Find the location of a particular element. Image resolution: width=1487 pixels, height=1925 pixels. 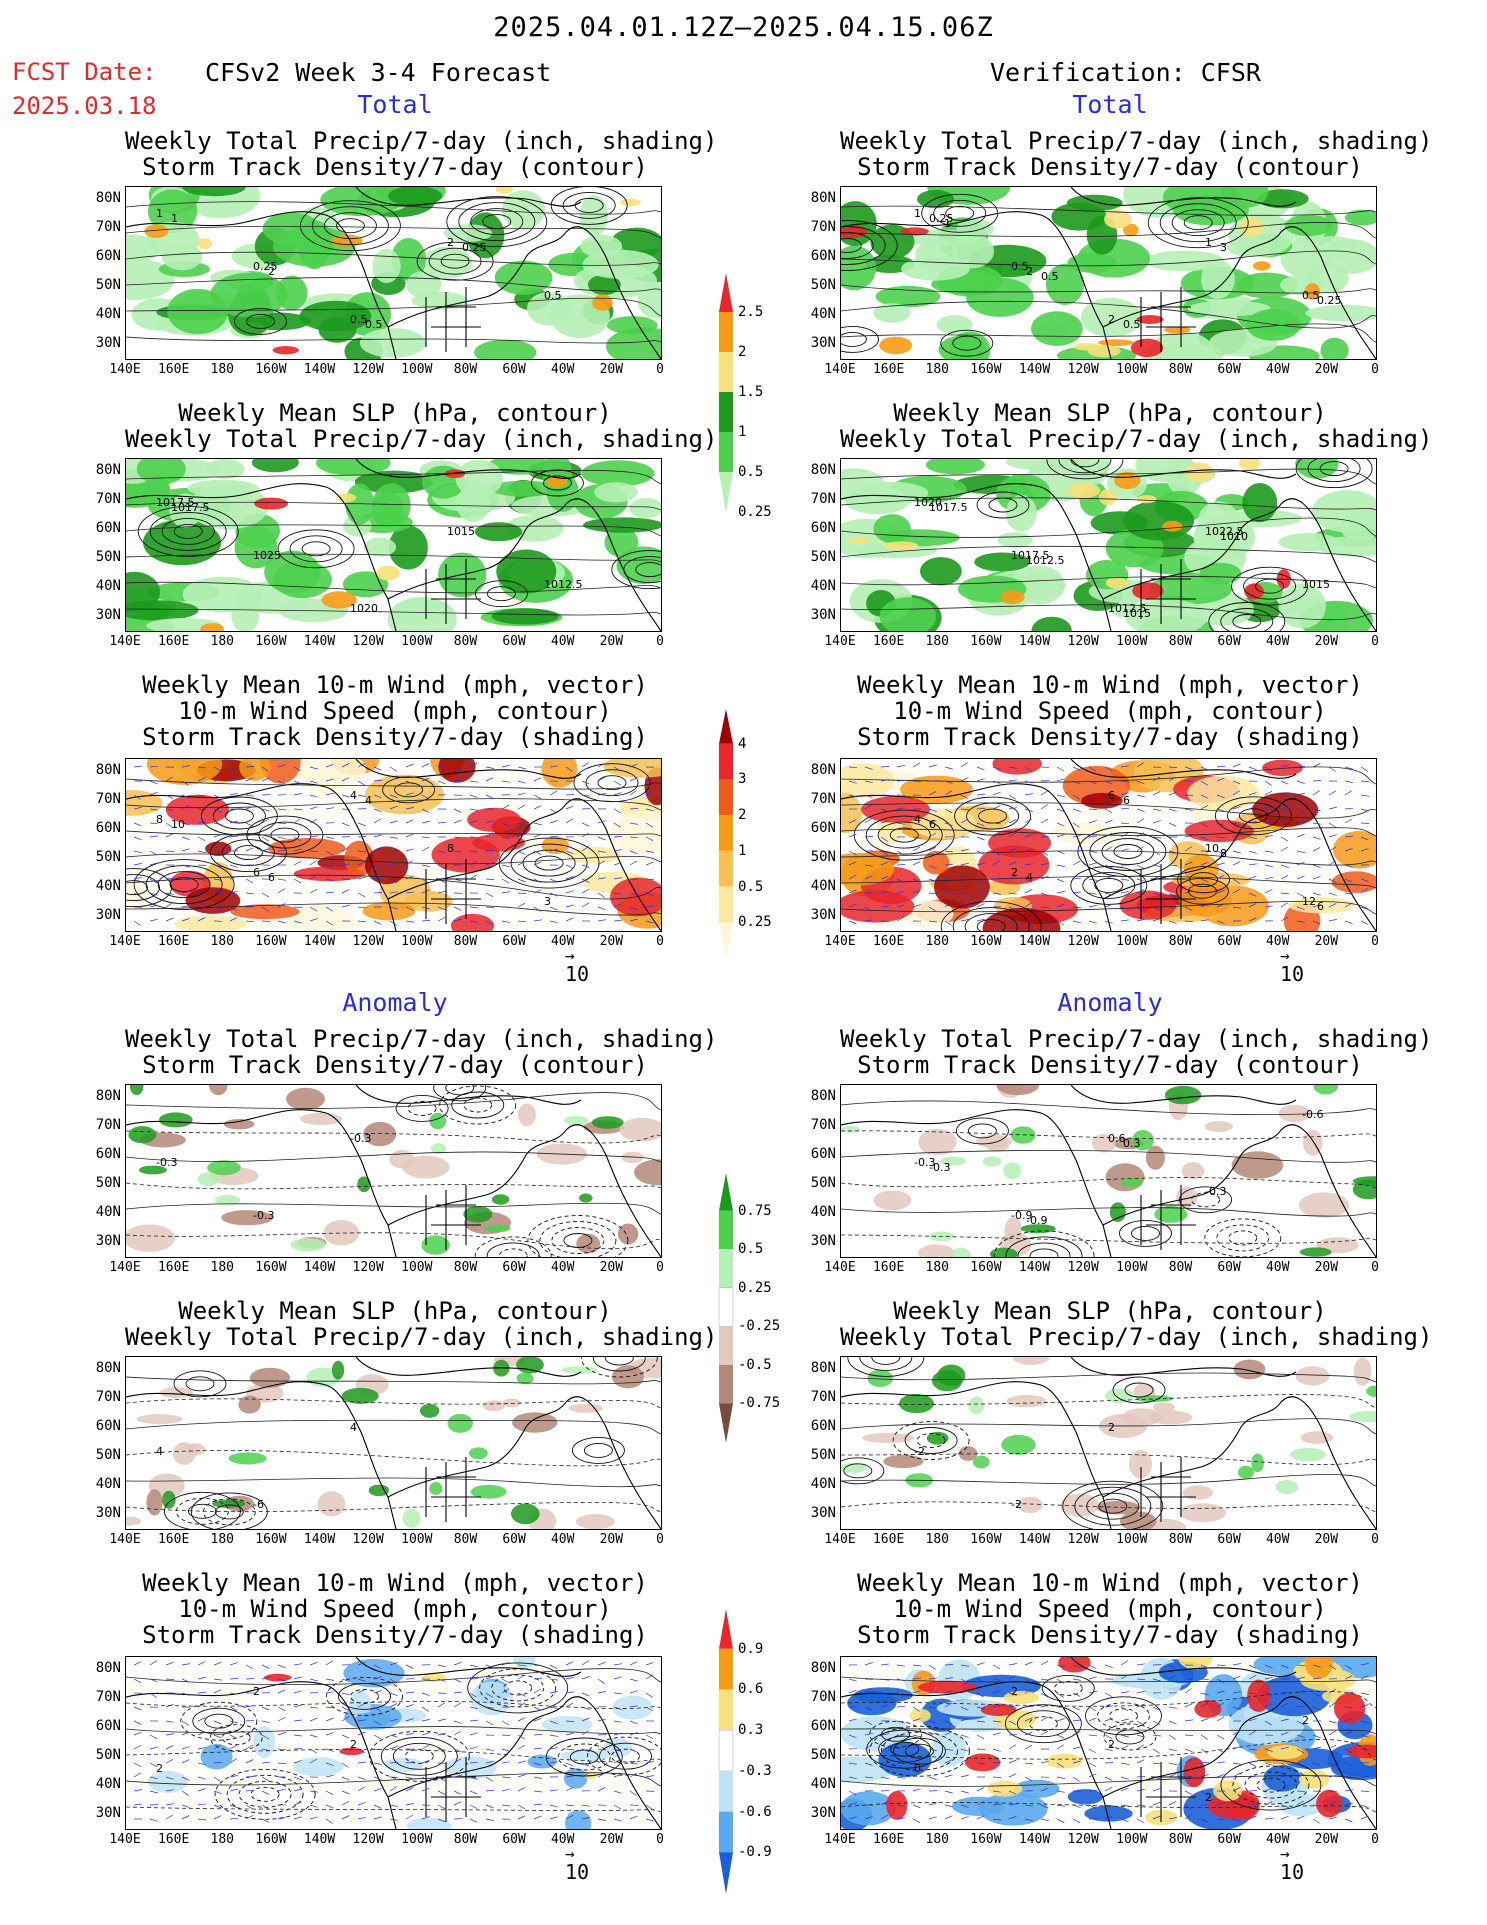

vector-reference-arrow: → is located at coordinates (570, 1853).